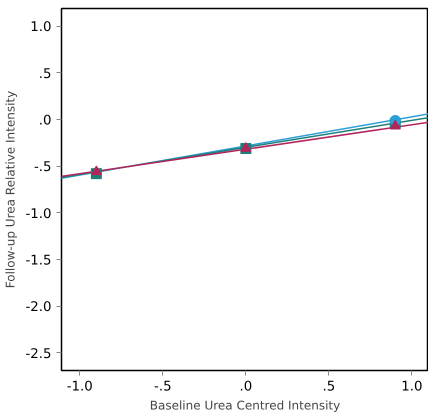 The image size is (428, 415). Describe the element at coordinates (329, 387) in the screenshot. I see `x-tick-label: .5` at that location.